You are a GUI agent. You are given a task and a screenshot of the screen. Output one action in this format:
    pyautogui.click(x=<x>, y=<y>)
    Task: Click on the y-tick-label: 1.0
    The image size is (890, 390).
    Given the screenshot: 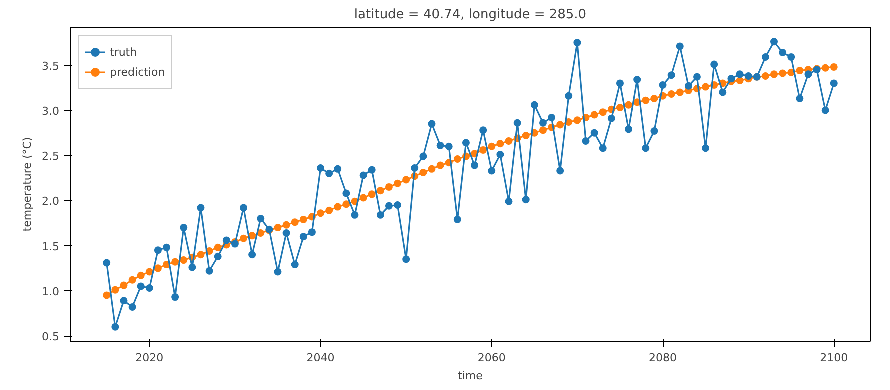 What is the action you would take?
    pyautogui.click(x=51, y=291)
    